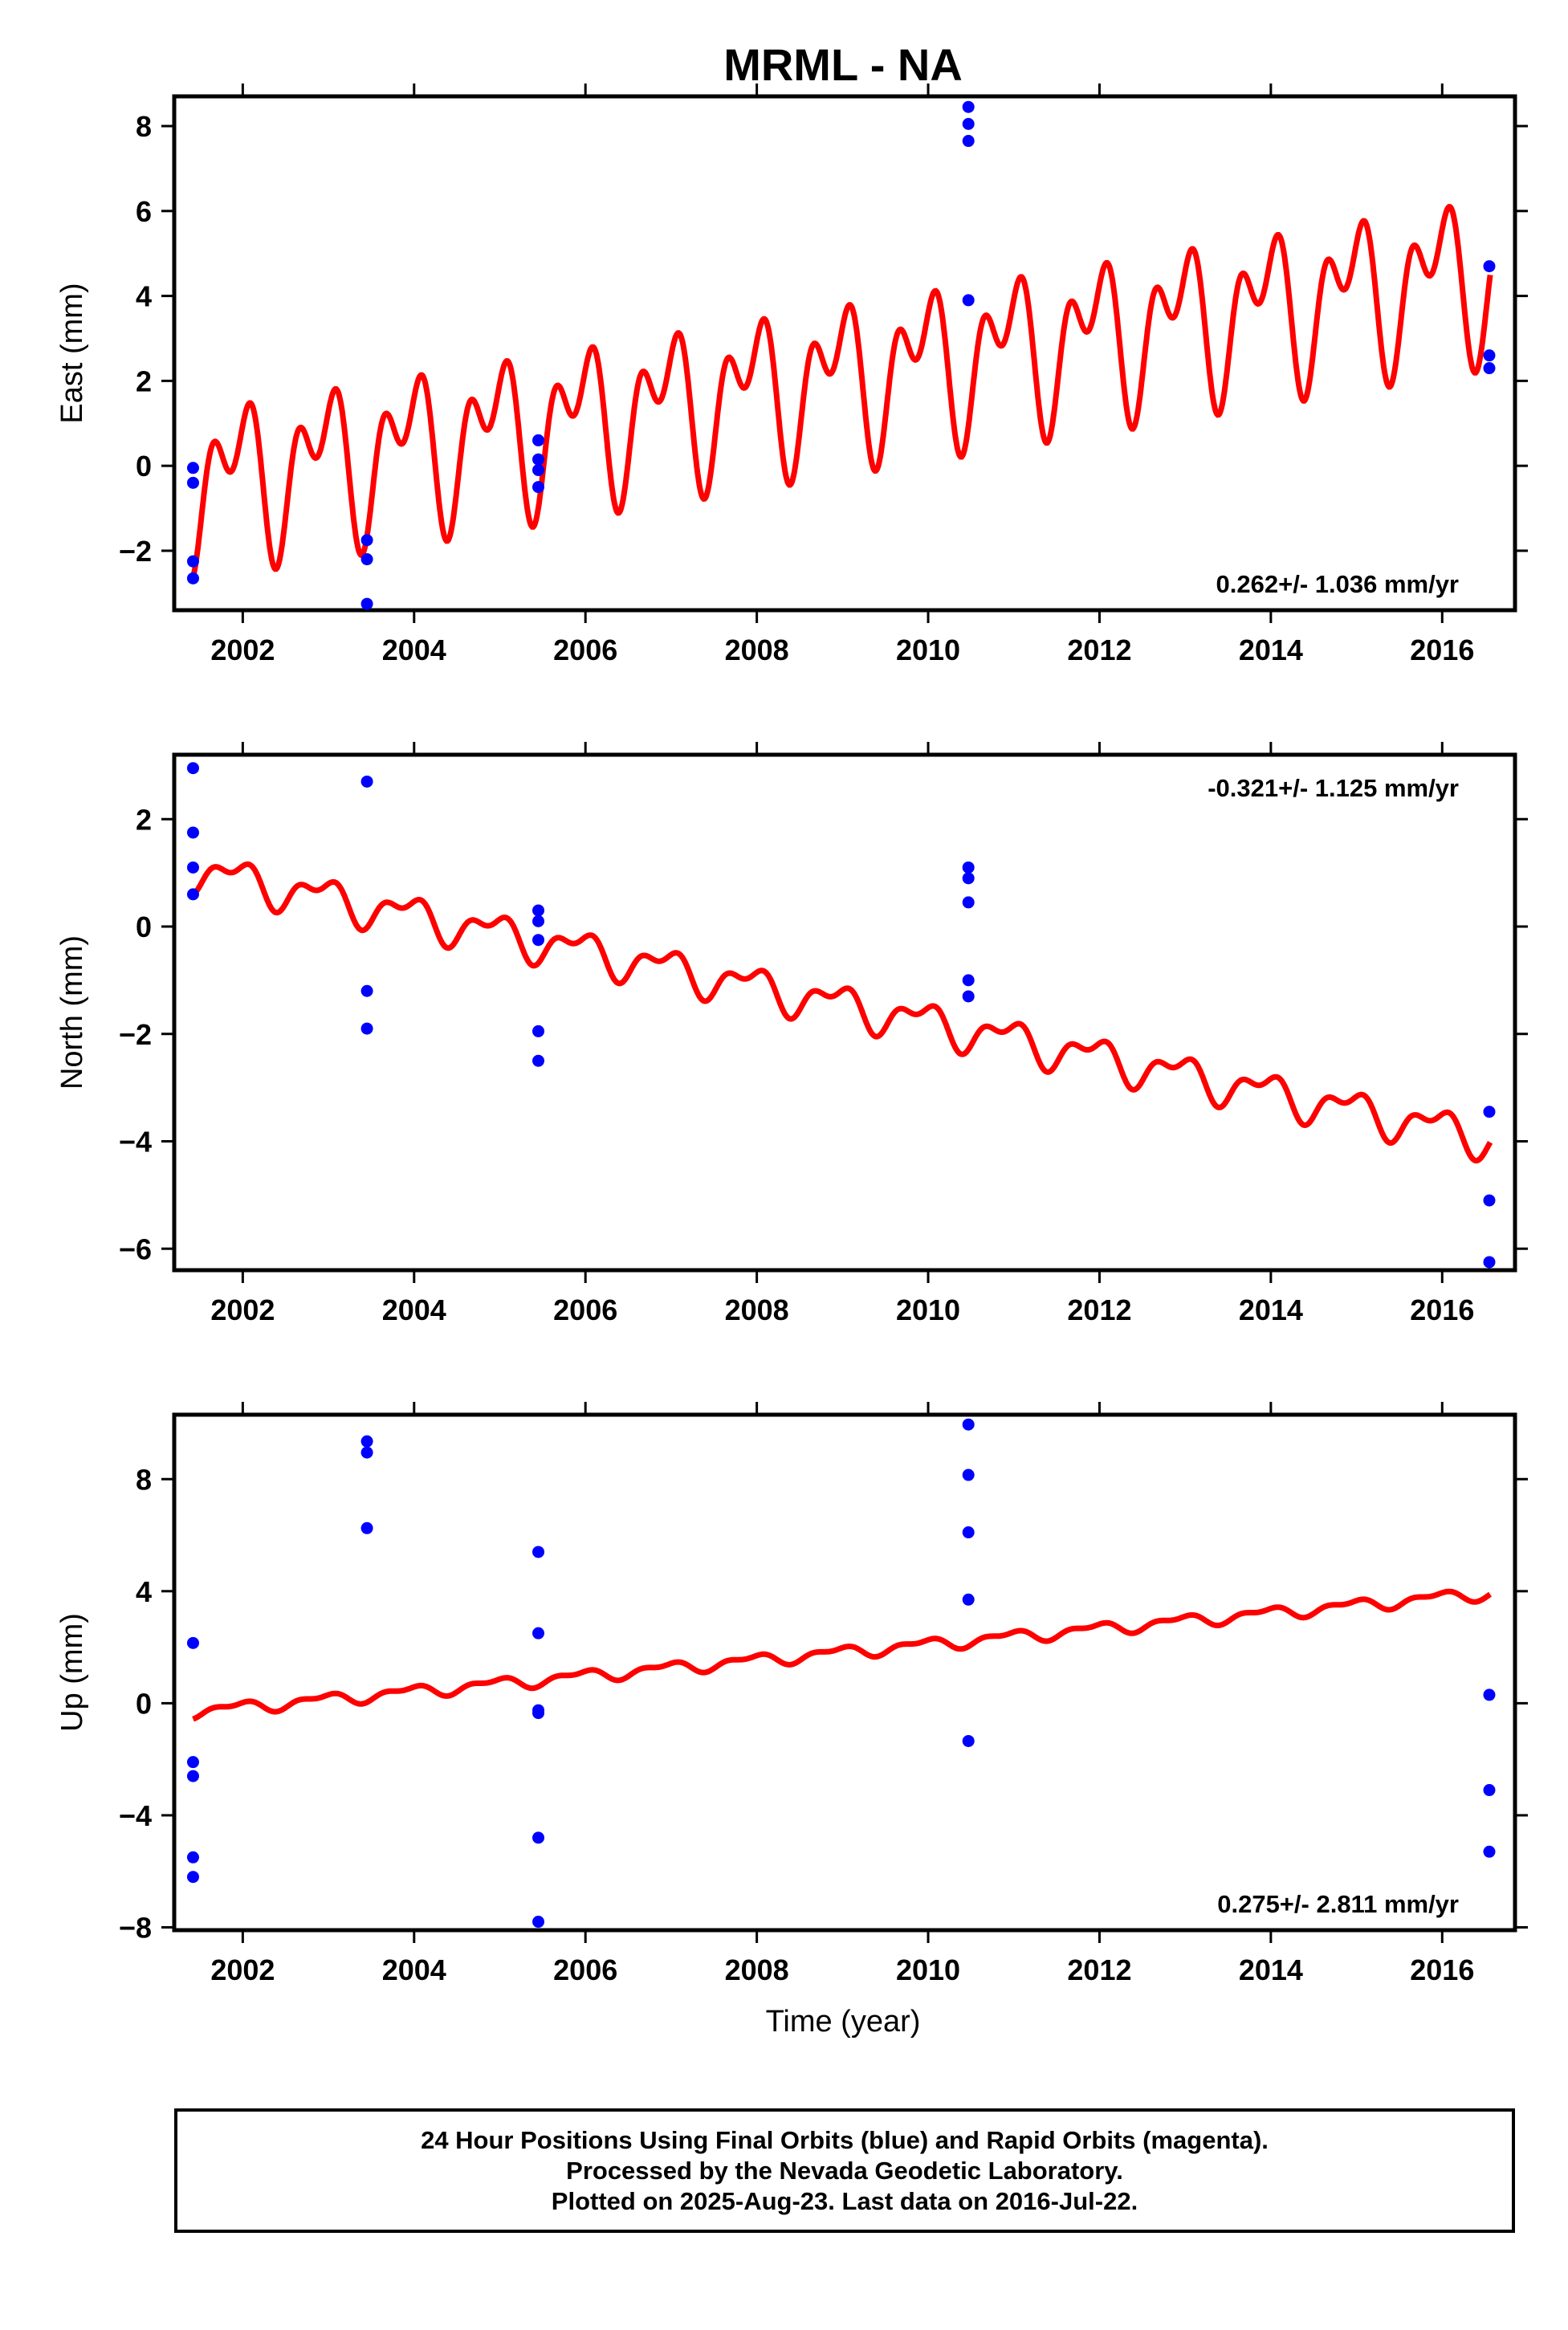 The height and width of the screenshot is (2330, 1568). What do you see at coordinates (1271, 1309) in the screenshot?
I see `north-x-tick-label: 2014` at bounding box center [1271, 1309].